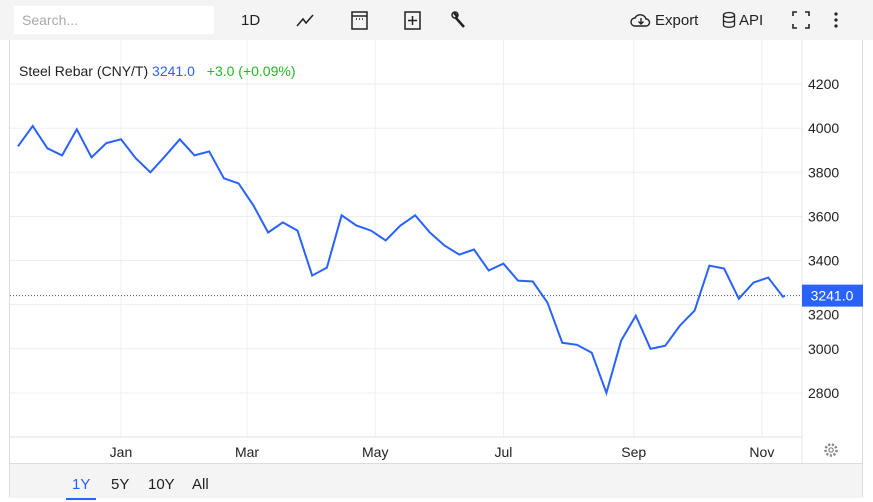  Describe the element at coordinates (633, 452) in the screenshot. I see `x-tick-label: Sep` at that location.